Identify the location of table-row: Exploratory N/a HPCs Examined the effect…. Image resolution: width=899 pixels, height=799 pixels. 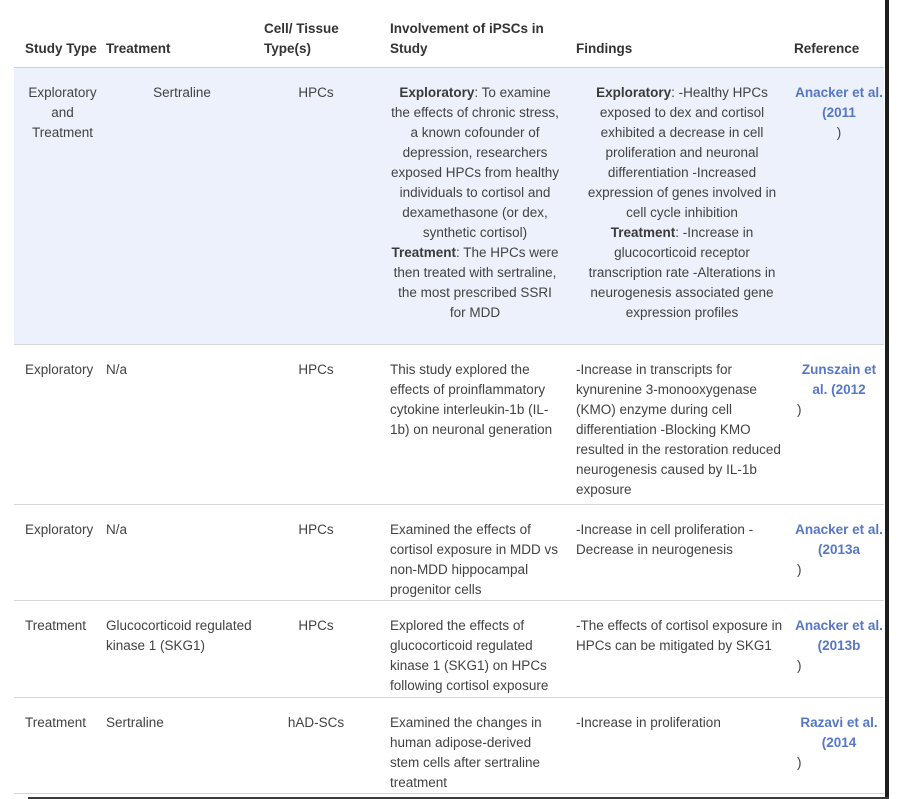
(449, 553).